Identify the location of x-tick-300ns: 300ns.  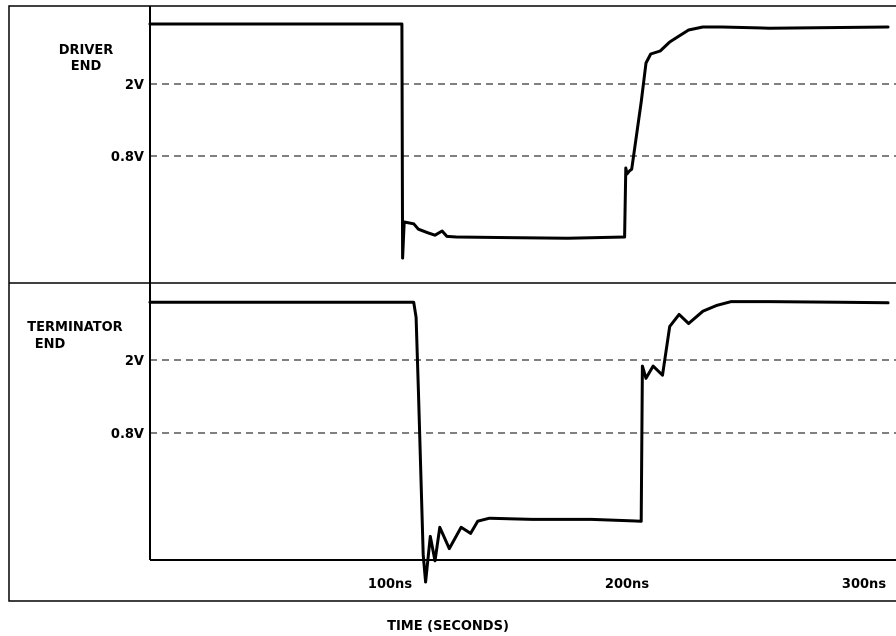
(864, 584).